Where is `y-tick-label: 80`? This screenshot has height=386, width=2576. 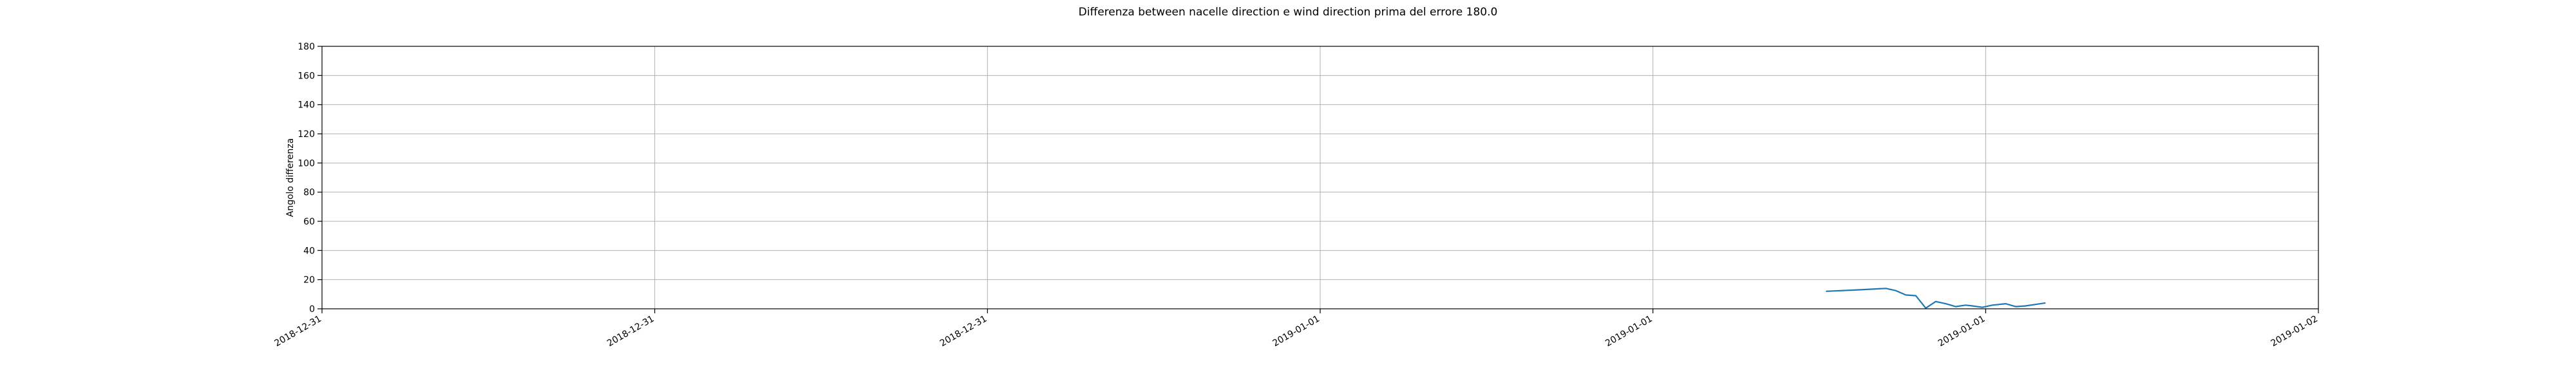
y-tick-label: 80 is located at coordinates (309, 193).